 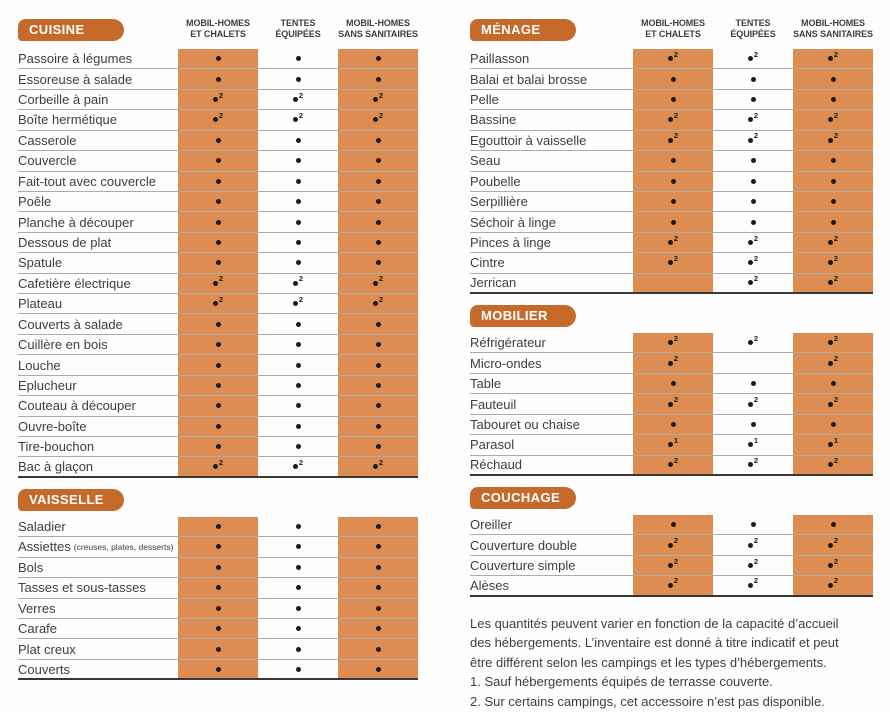 I want to click on table-row: Seau, so click(x=671, y=161).